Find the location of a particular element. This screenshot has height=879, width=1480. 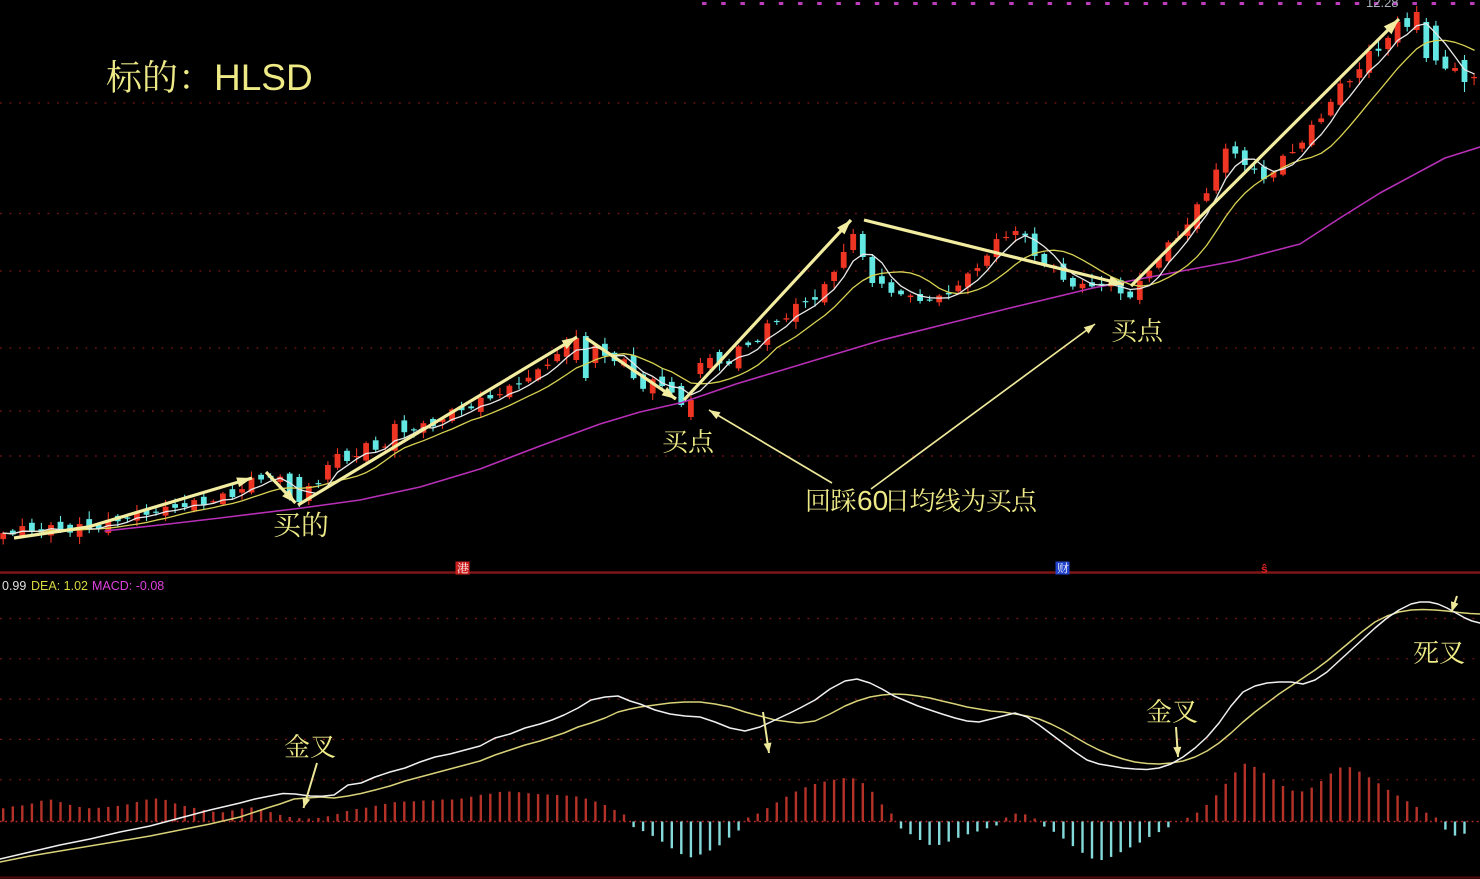

svg-text: 60 is located at coordinates (872, 500).